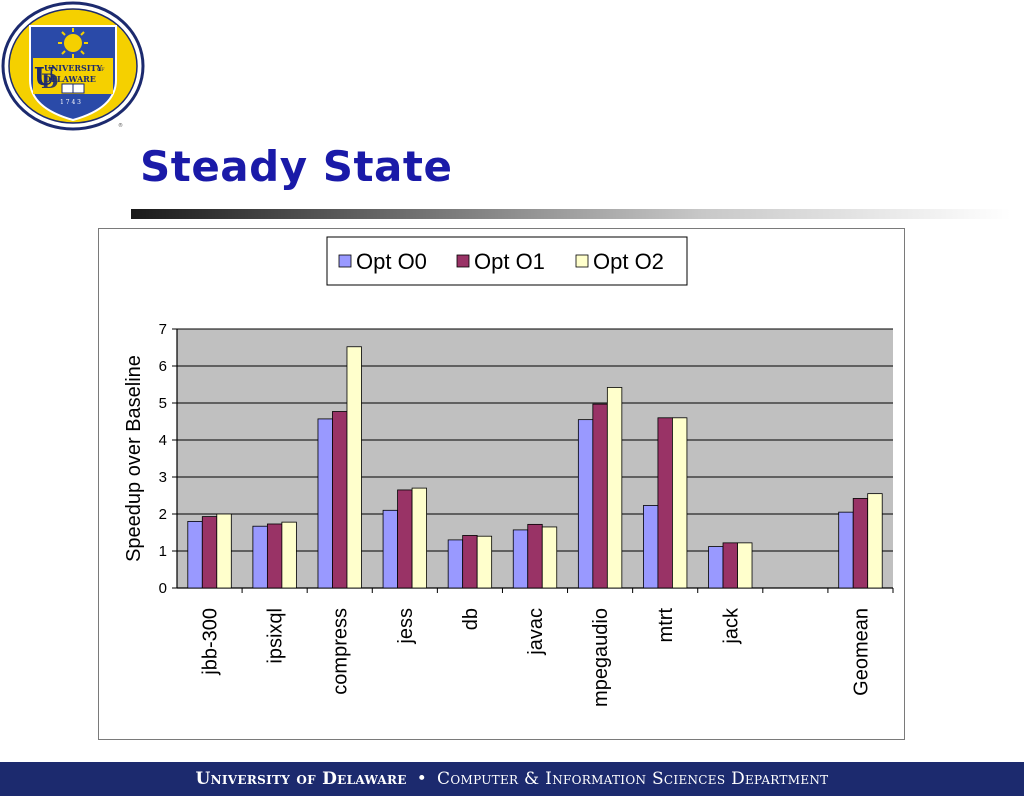 This screenshot has width=1024, height=796. What do you see at coordinates (601, 657) in the screenshot?
I see `x-tick-label: mpegaudio` at bounding box center [601, 657].